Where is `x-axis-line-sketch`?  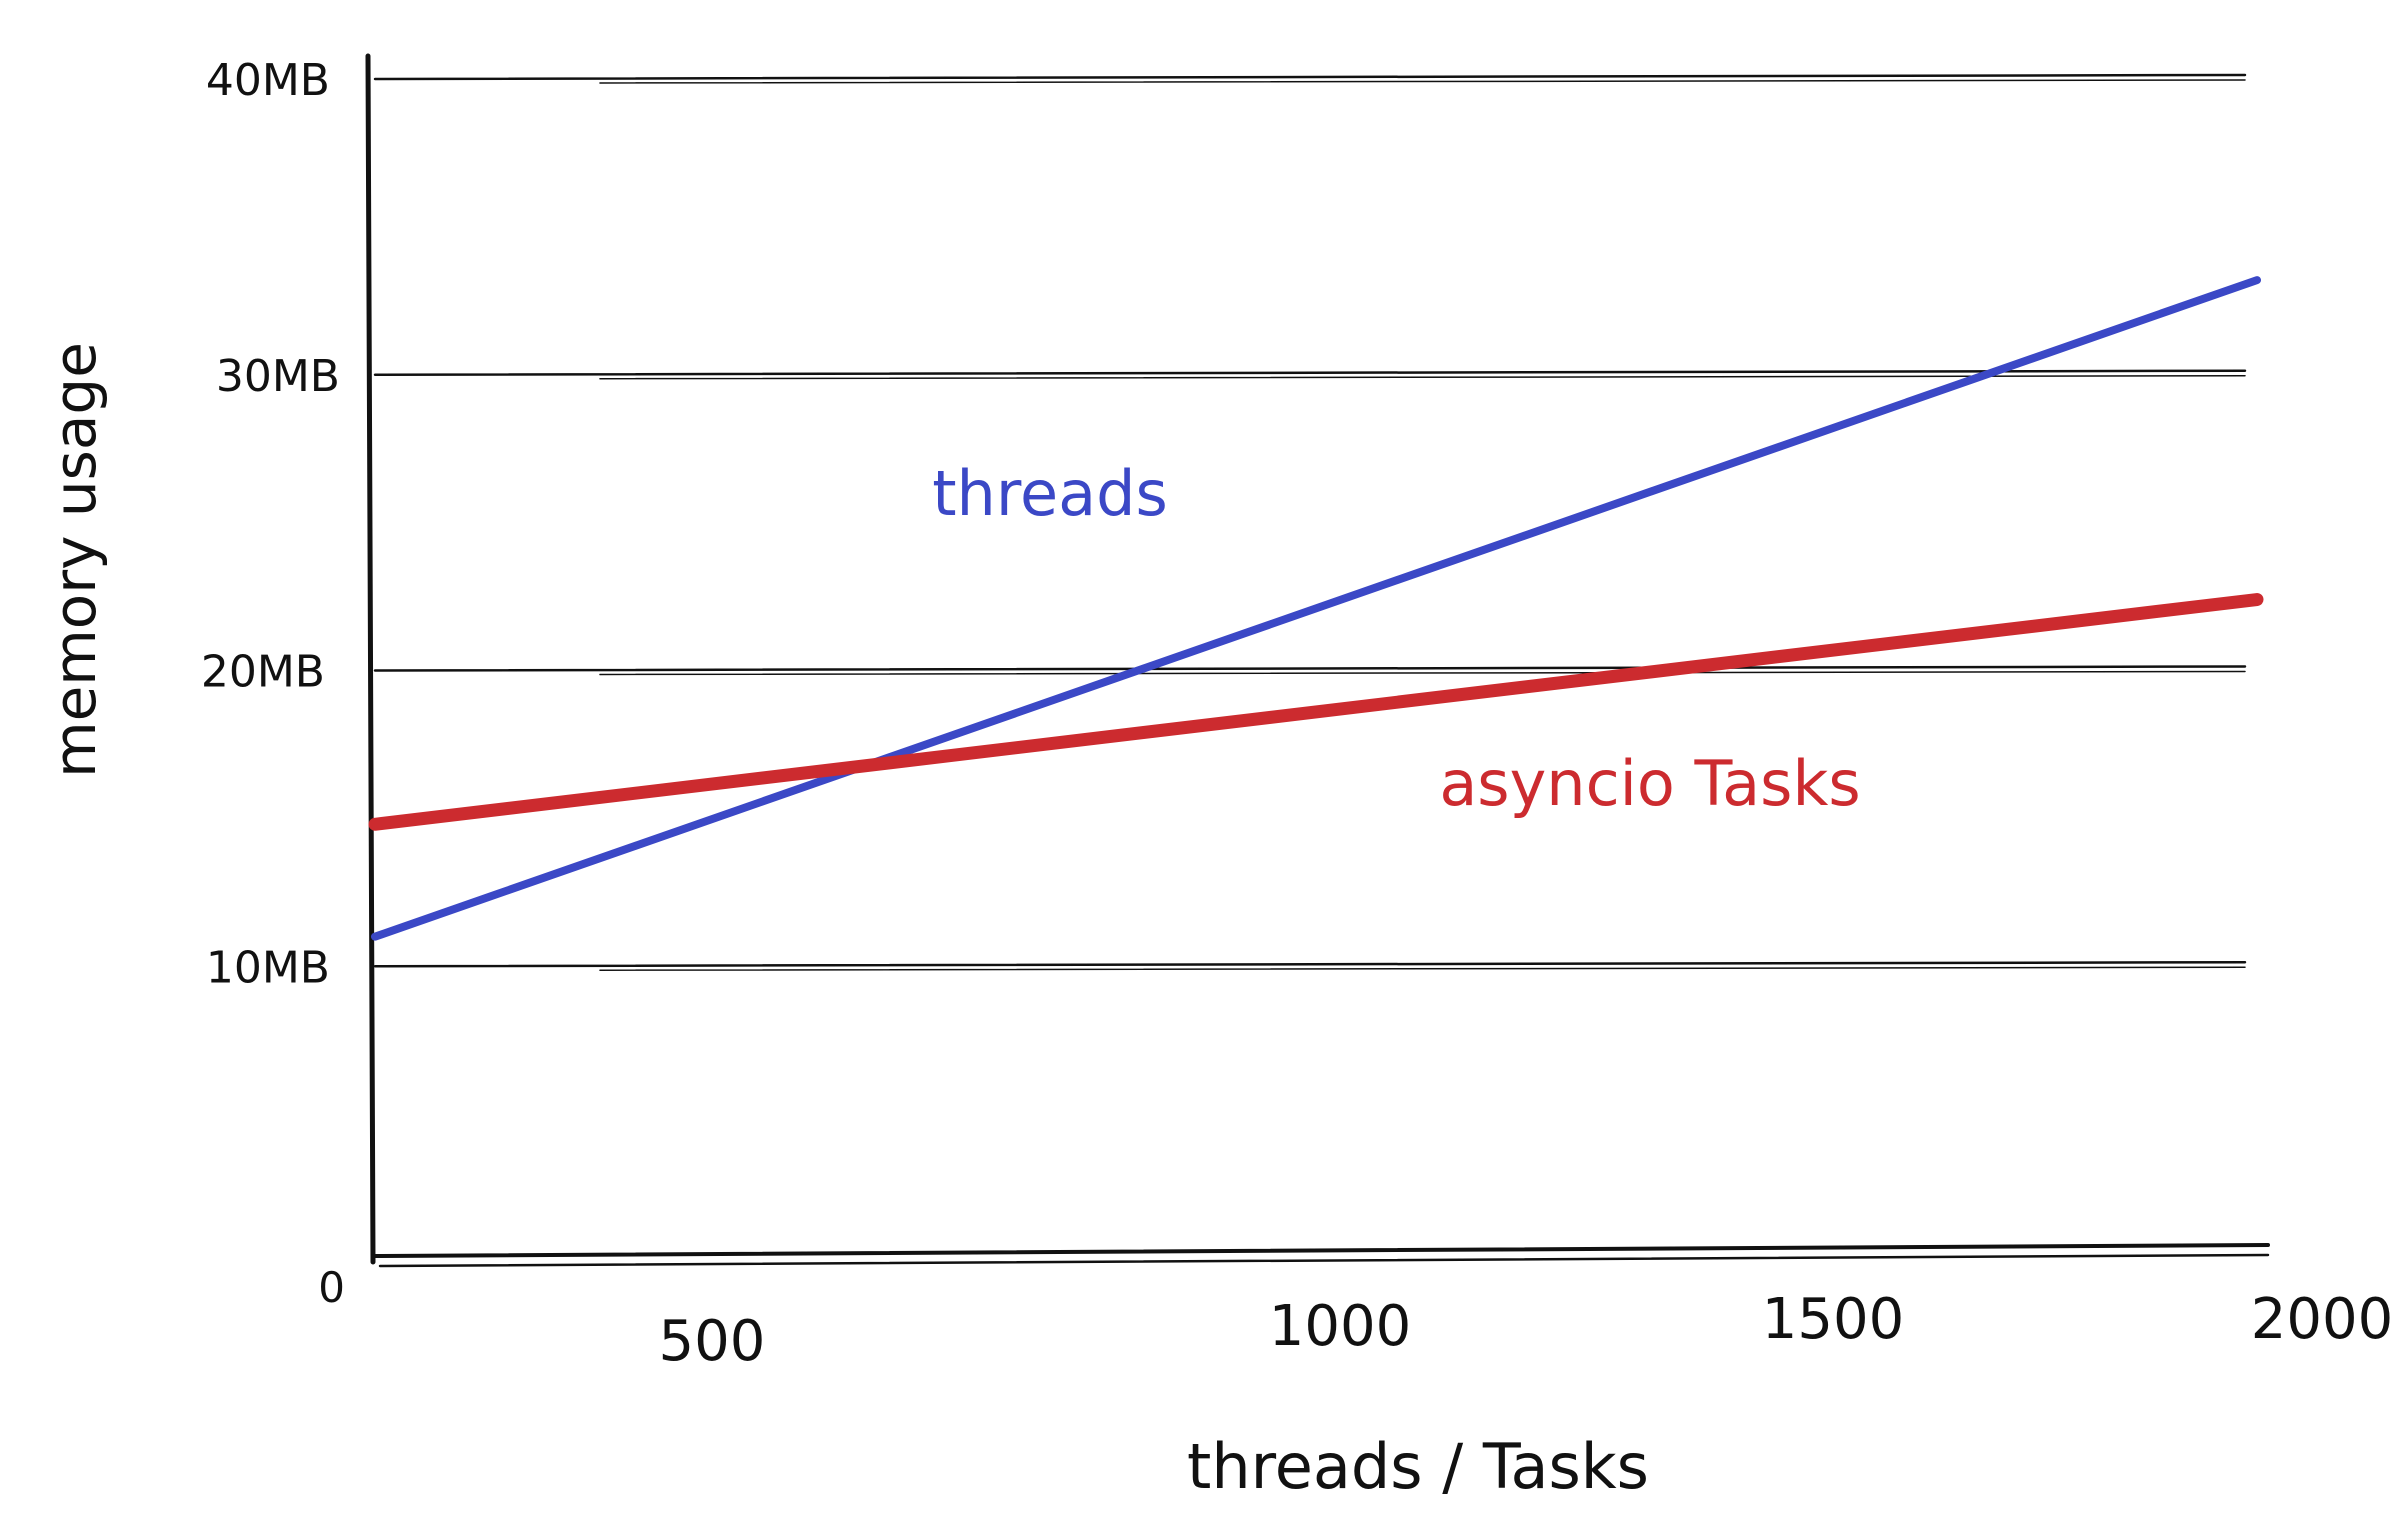
x-axis-line-sketch is located at coordinates (1324, 1260).